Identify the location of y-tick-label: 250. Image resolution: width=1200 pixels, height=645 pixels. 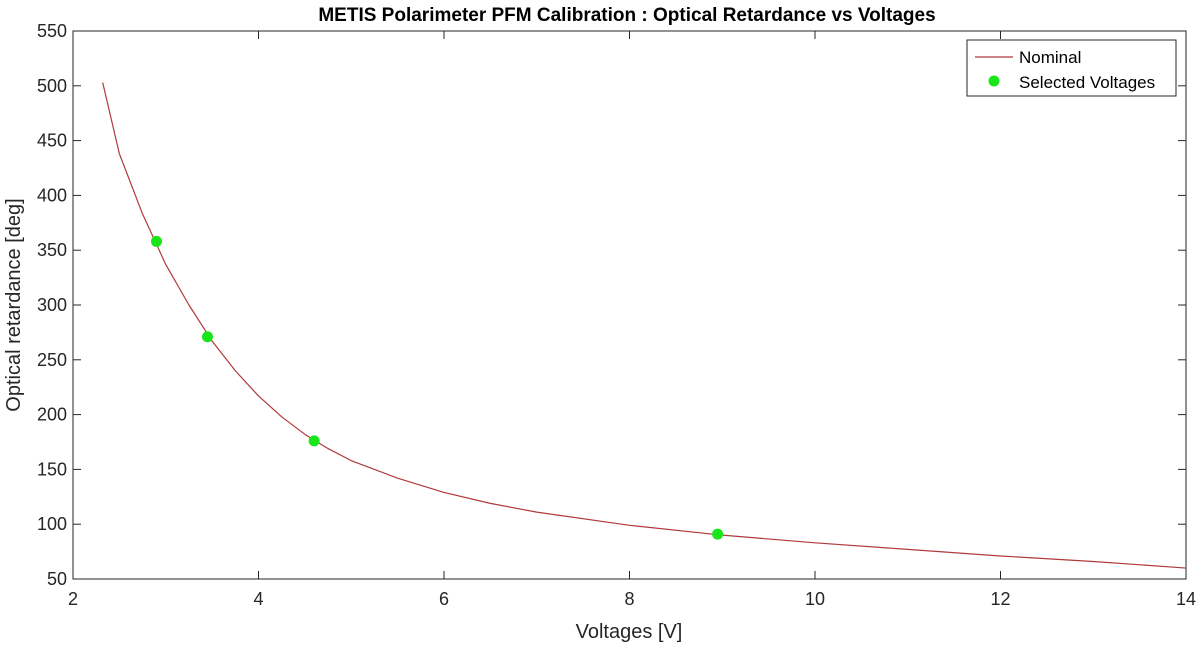
(52, 360).